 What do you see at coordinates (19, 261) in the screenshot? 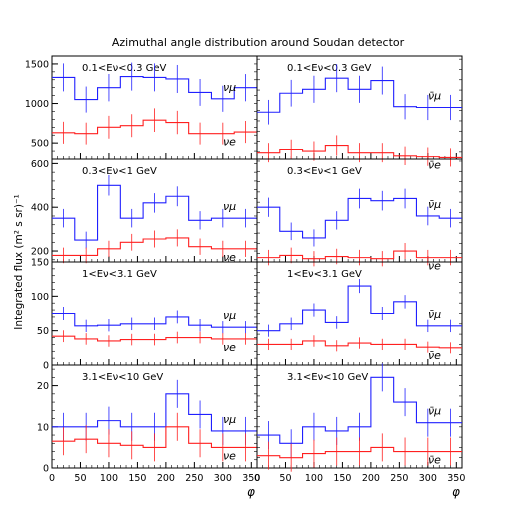
I see `y-axis-label: Integrated flux (m² s sr)⁻¹` at bounding box center [19, 261].